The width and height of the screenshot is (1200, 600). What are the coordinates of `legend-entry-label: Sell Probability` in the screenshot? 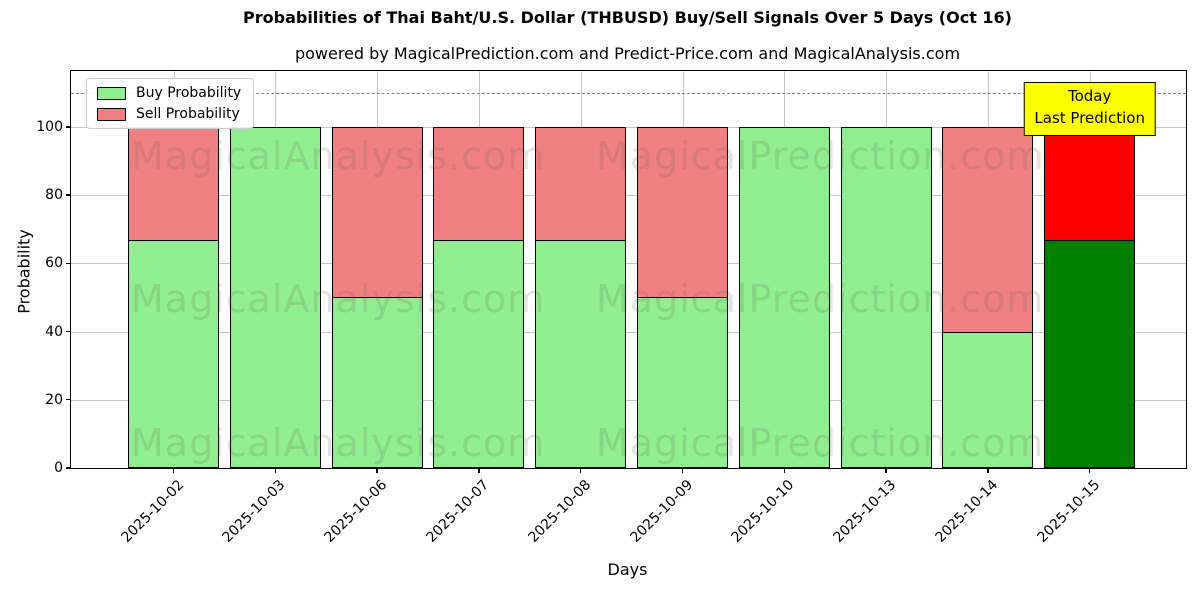 It's located at (188, 114).